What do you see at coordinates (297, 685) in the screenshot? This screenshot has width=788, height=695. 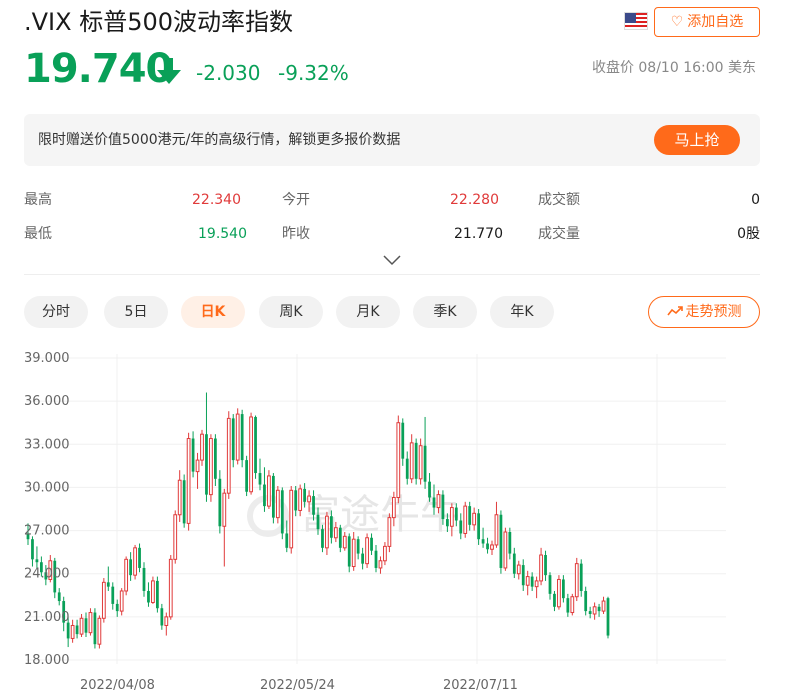 I see `x-tick-label: 2022/05/24` at bounding box center [297, 685].